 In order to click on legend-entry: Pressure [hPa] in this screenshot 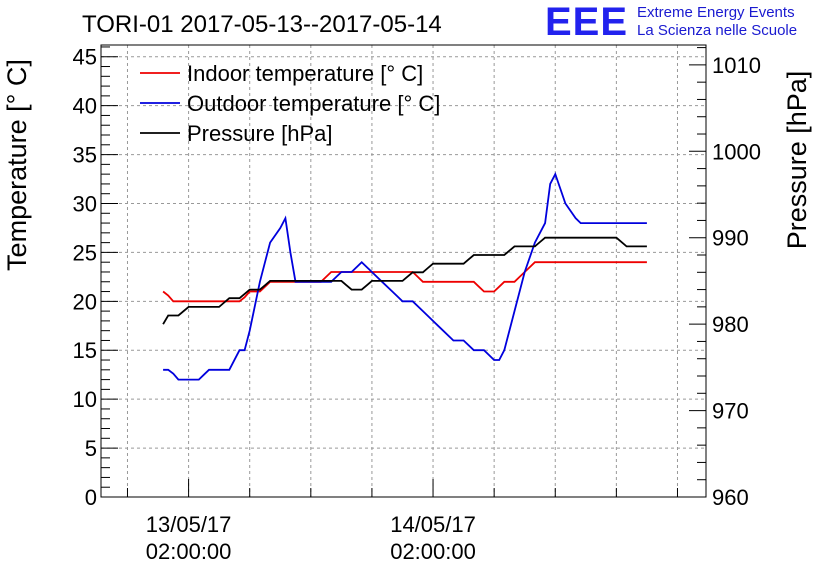, I will do `click(260, 133)`.